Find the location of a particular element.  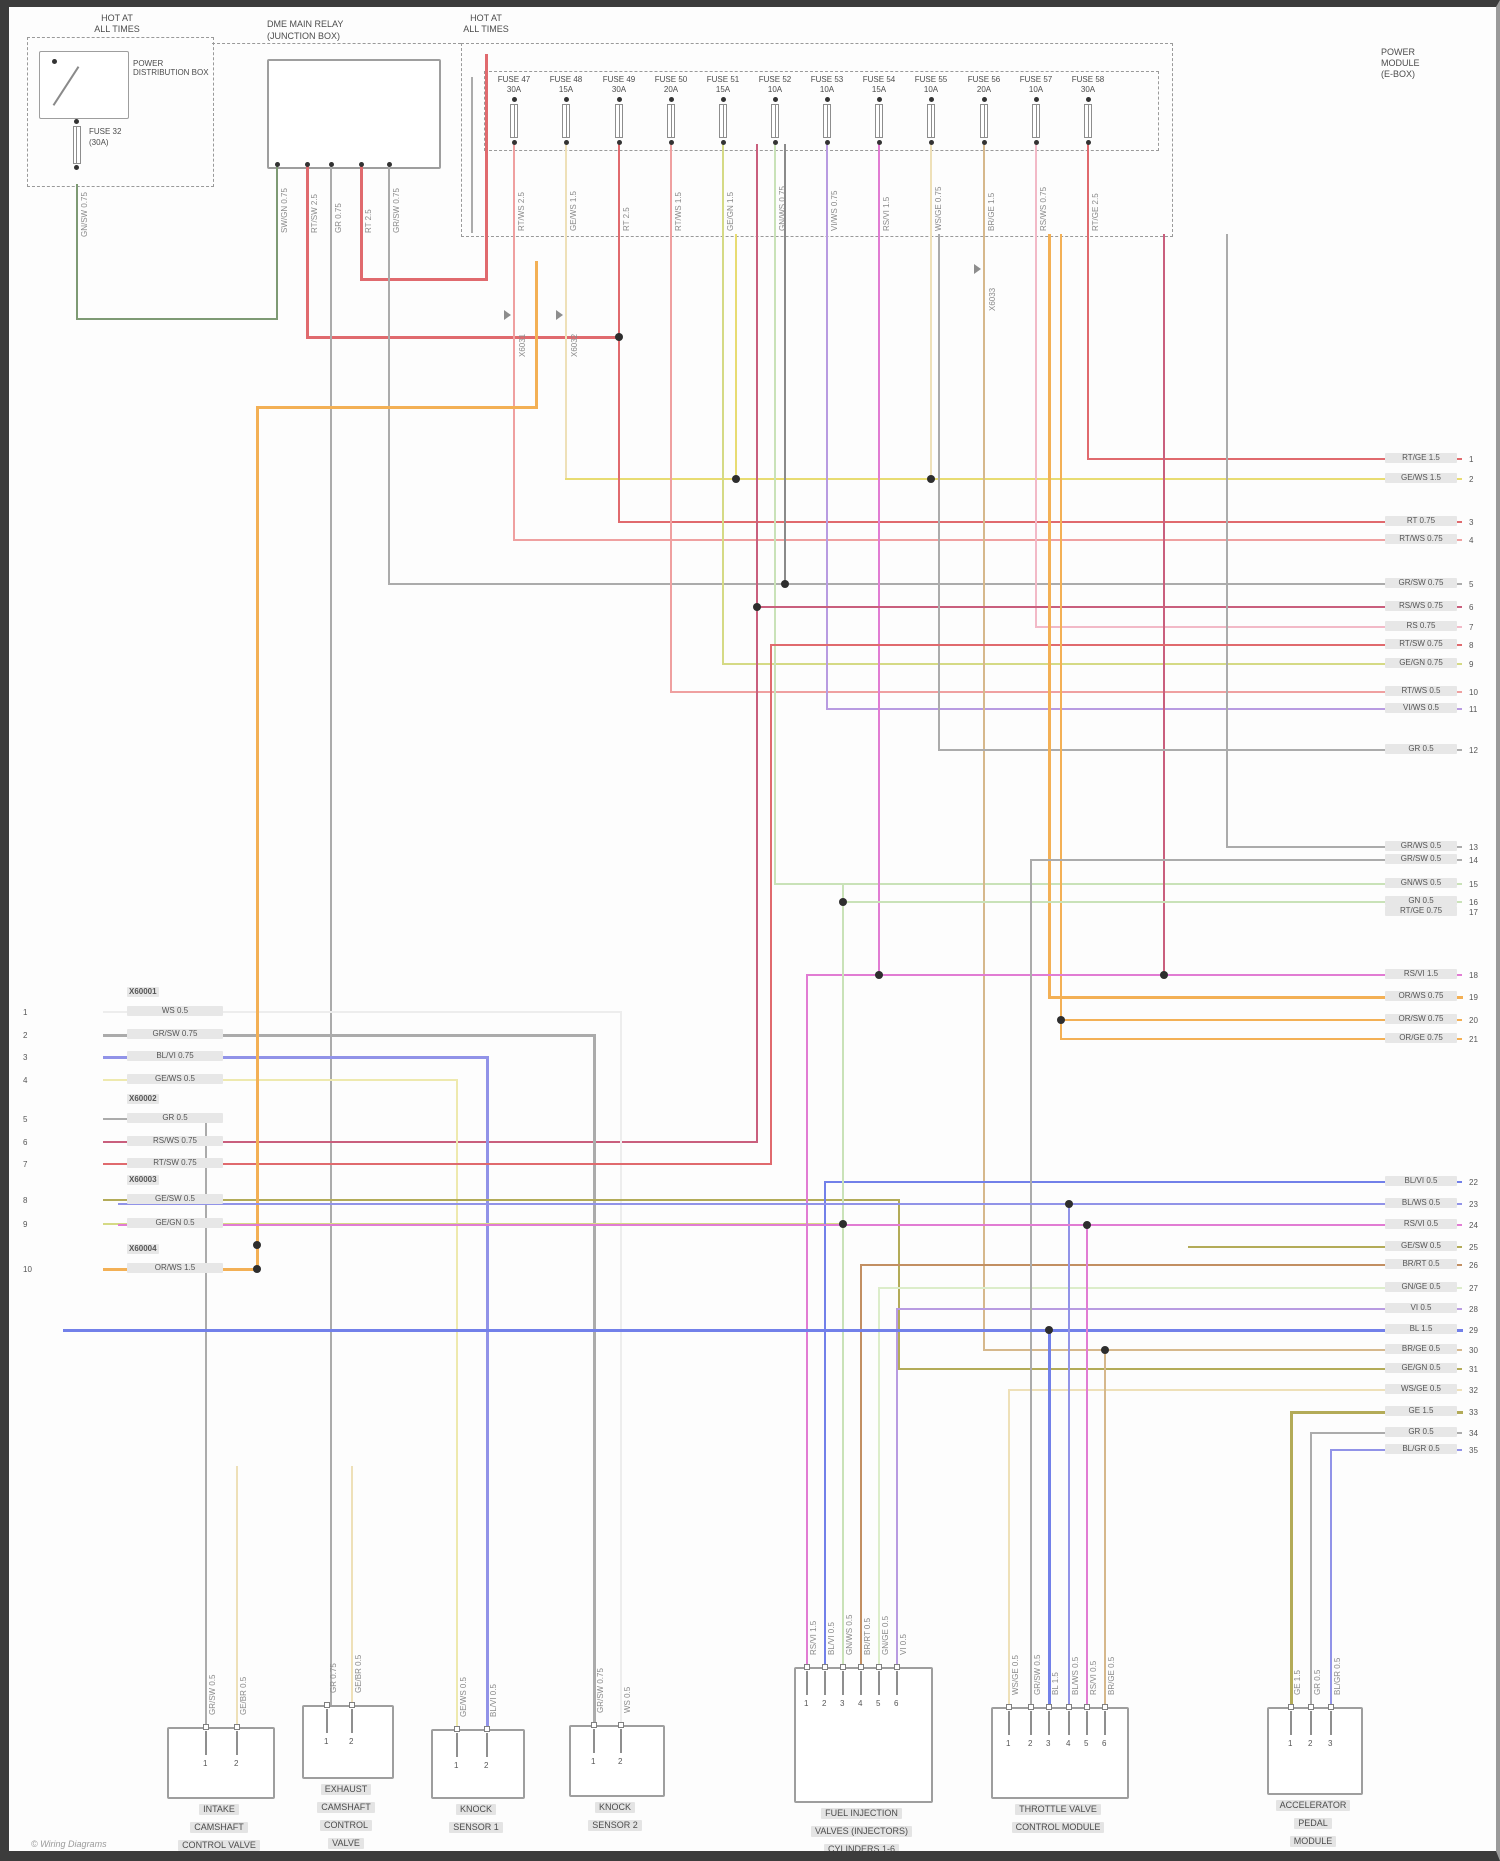

wire-name-label: BL/VI 0.5 is located at coordinates (493, 1700).